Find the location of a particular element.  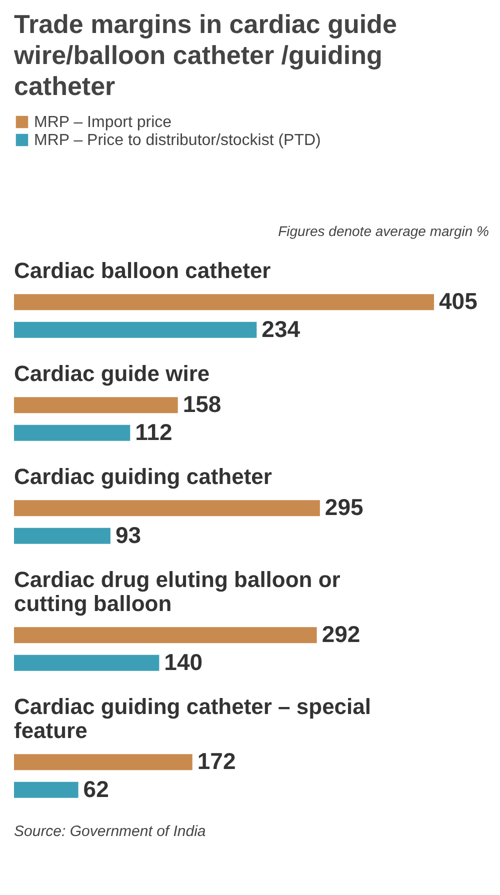

text: Figures denote average margin % is located at coordinates (383, 231).